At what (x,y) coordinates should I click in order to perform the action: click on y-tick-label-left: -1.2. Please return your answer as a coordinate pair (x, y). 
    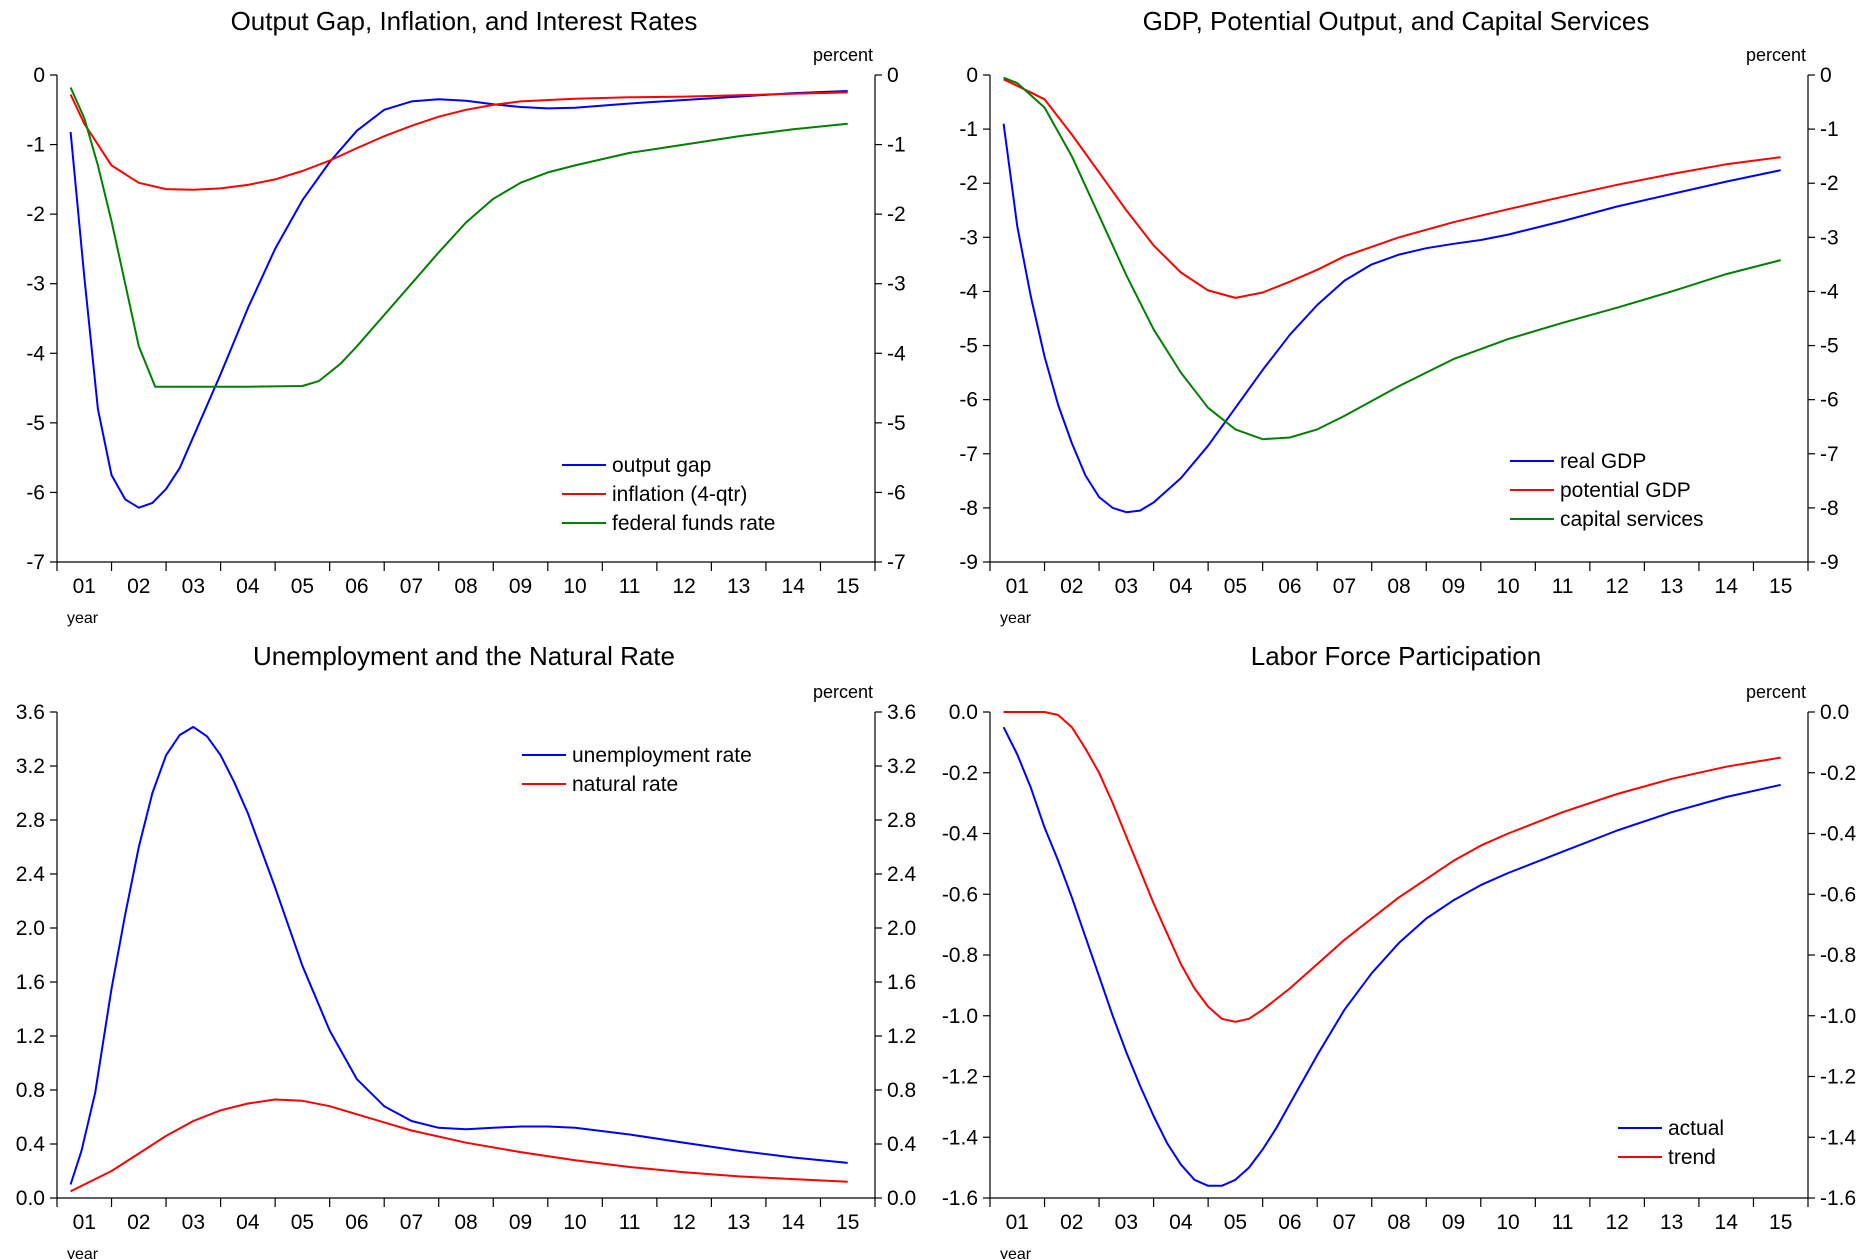
    Looking at the image, I should click on (960, 1077).